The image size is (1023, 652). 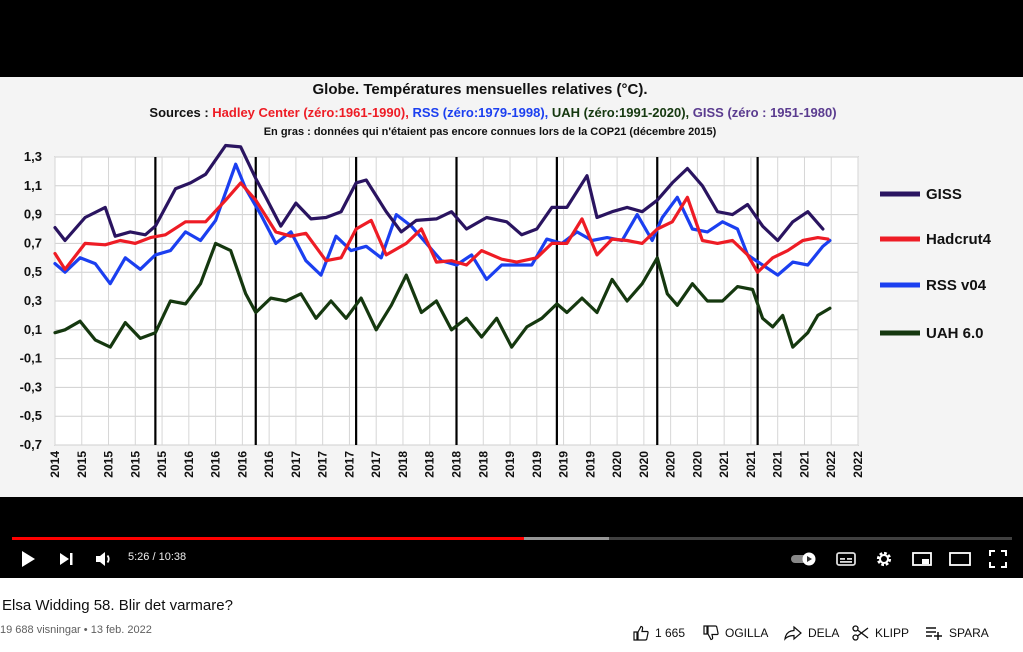 What do you see at coordinates (641, 633) in the screenshot?
I see `thumbs-up-icon` at bounding box center [641, 633].